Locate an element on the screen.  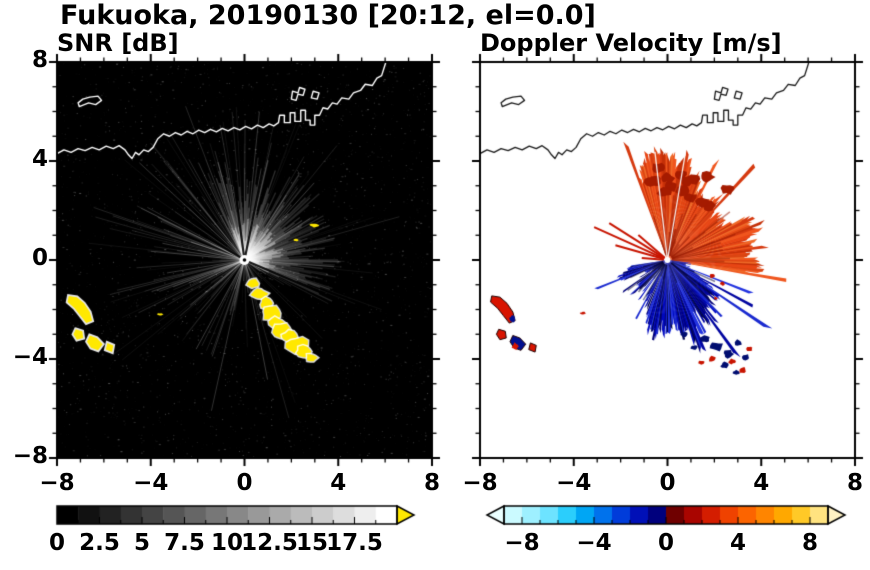
y-axis-tick-label: 0 is located at coordinates (39, 258).